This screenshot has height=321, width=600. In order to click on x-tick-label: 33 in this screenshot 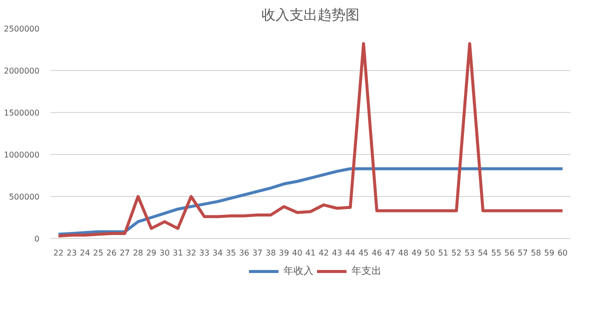, I will do `click(204, 253)`.